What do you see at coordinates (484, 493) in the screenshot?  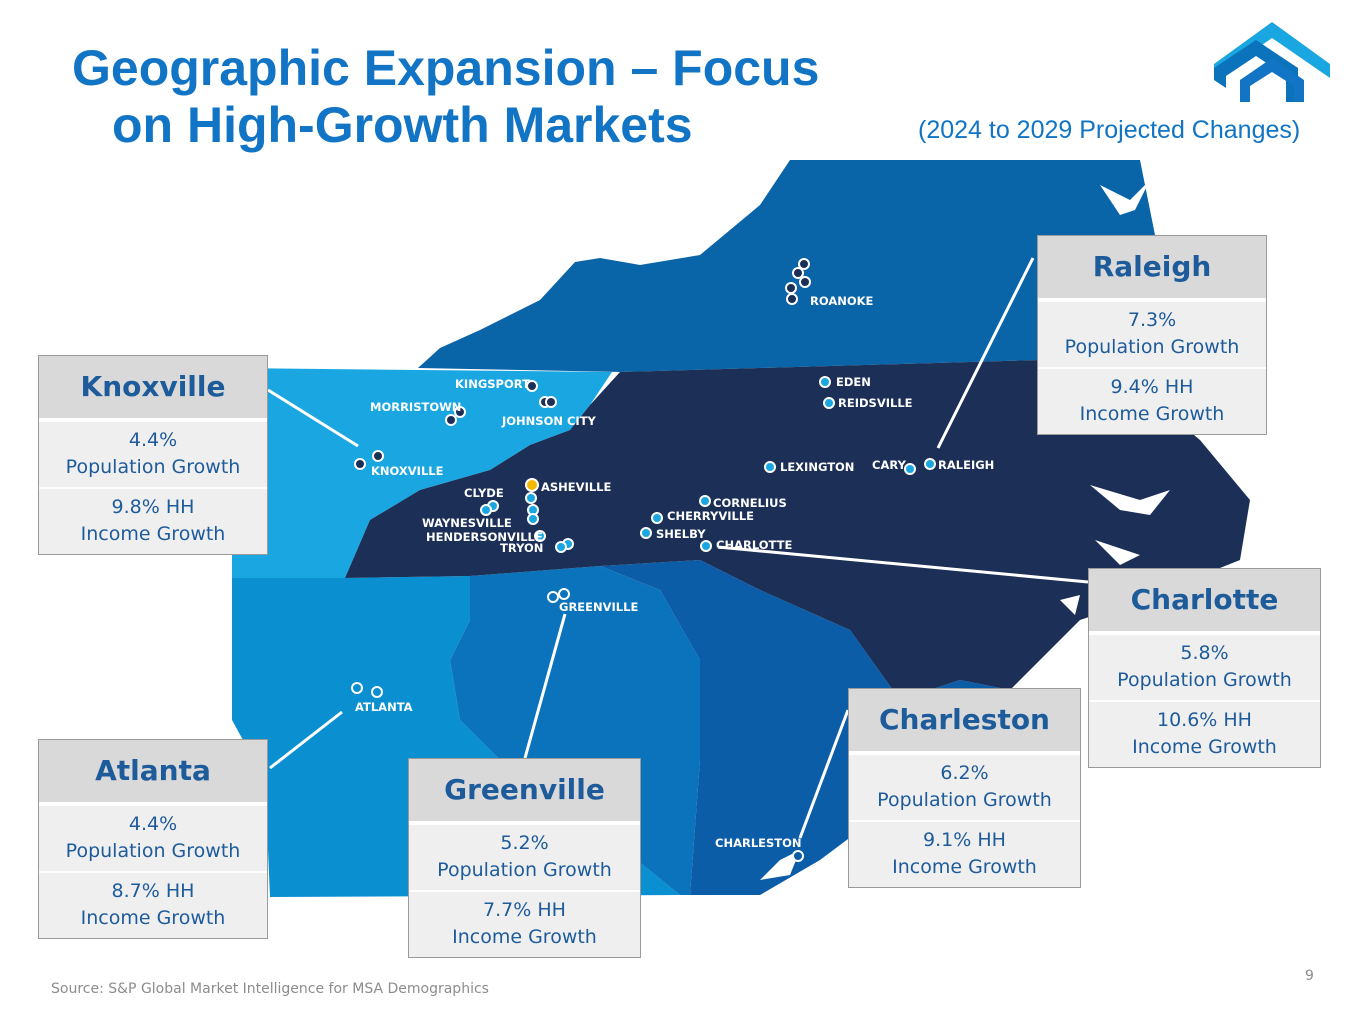 I see `city-label: CLYDE` at bounding box center [484, 493].